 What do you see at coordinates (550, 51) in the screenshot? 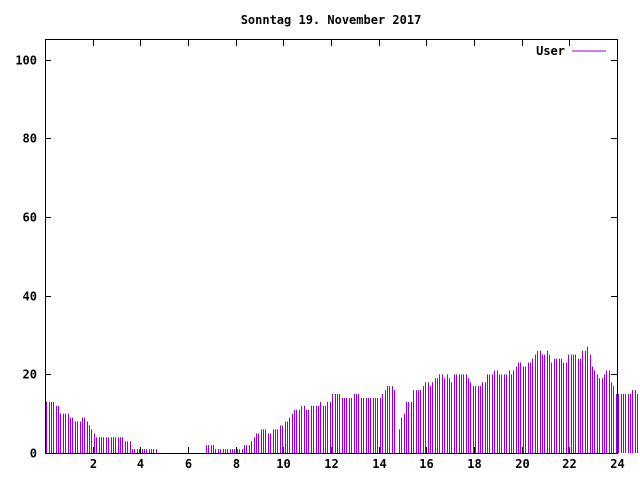
I see `legend-label: User` at bounding box center [550, 51].